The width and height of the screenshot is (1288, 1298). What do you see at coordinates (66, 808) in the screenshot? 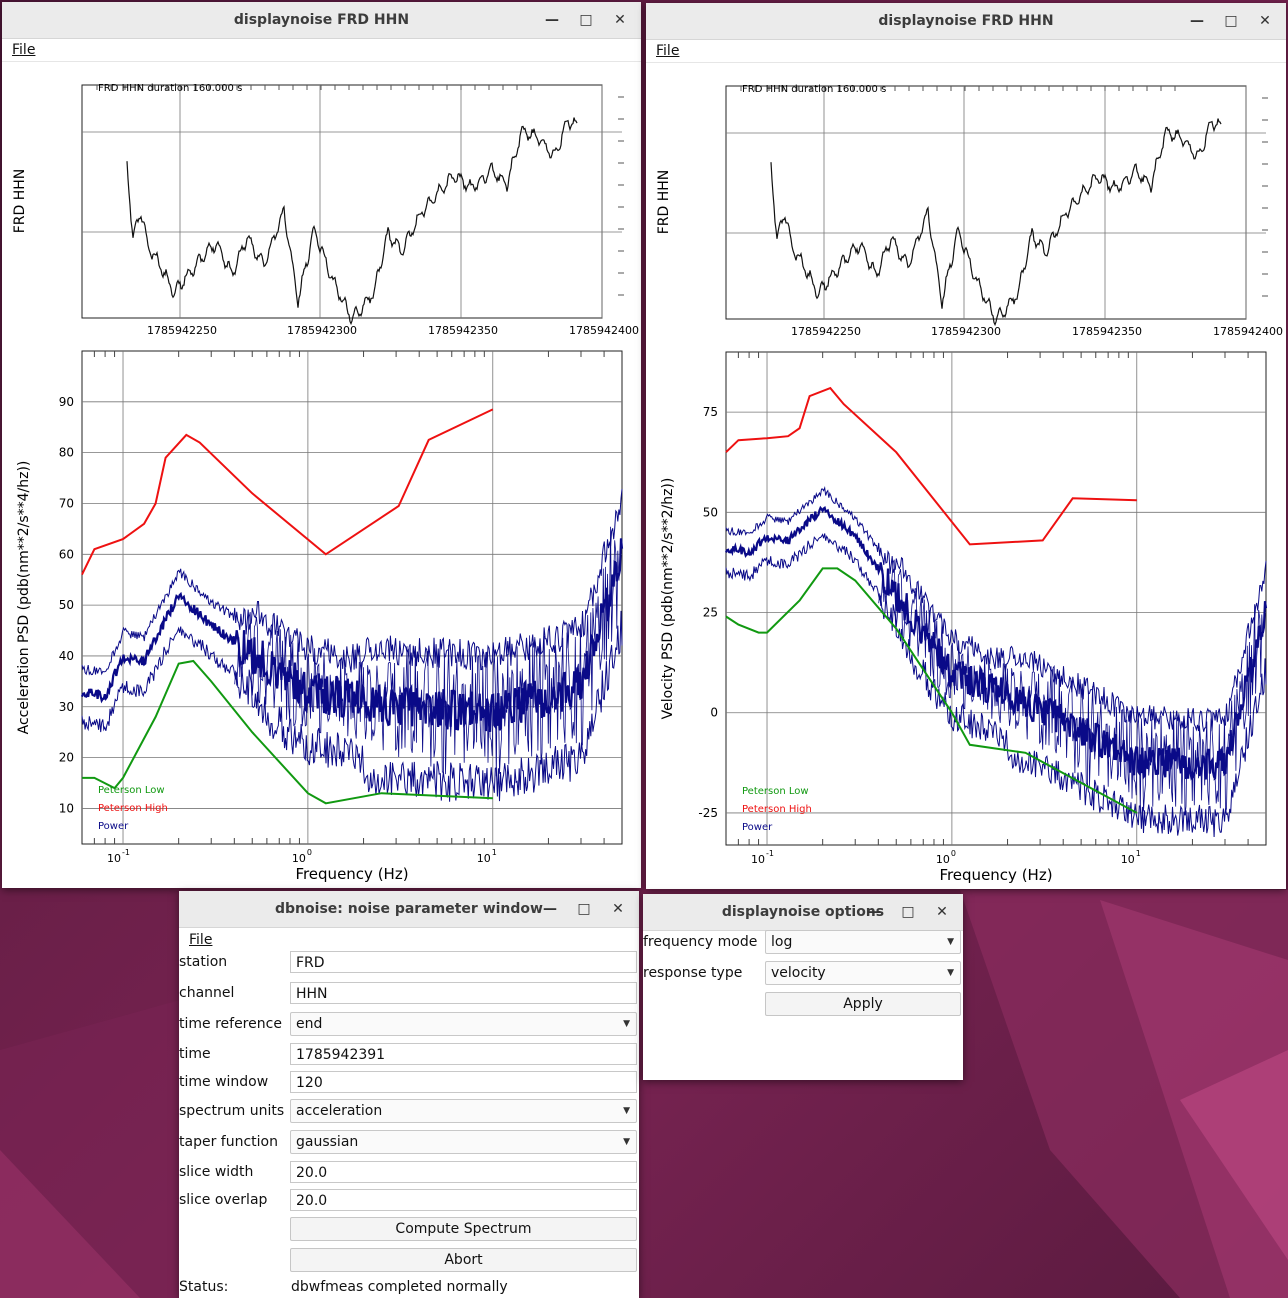
I see `psd-ytick-label: 10` at bounding box center [66, 808].